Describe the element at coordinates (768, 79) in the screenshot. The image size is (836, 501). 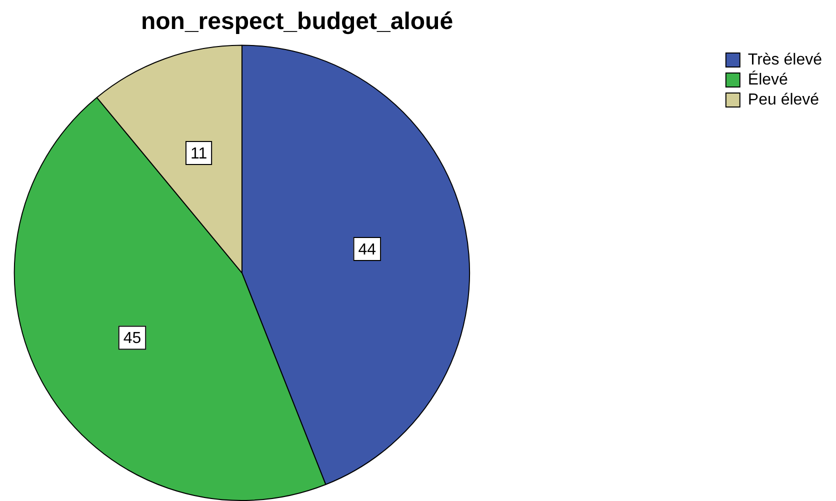
I see `legend-label: Élevé` at that location.